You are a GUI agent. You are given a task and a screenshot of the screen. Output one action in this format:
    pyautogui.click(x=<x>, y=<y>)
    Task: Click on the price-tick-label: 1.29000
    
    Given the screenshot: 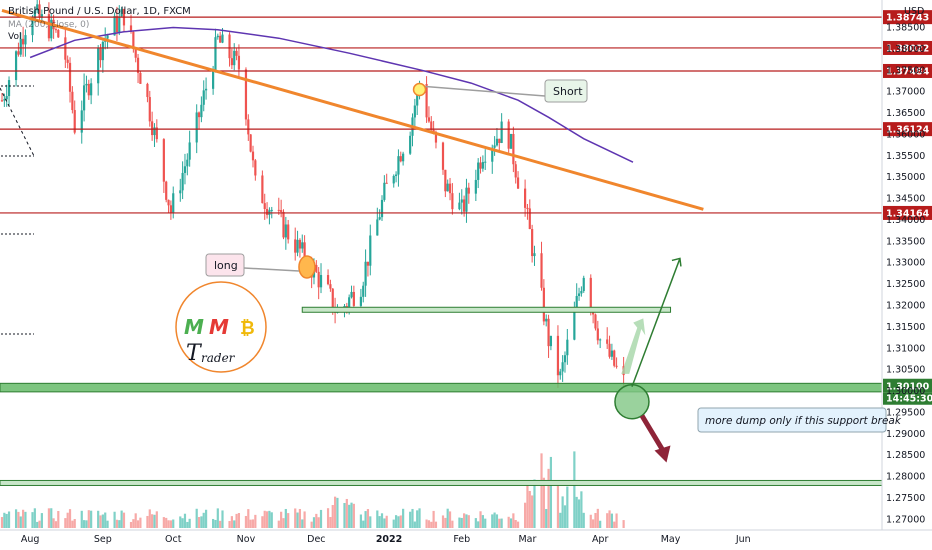 What is the action you would take?
    pyautogui.click(x=905, y=434)
    